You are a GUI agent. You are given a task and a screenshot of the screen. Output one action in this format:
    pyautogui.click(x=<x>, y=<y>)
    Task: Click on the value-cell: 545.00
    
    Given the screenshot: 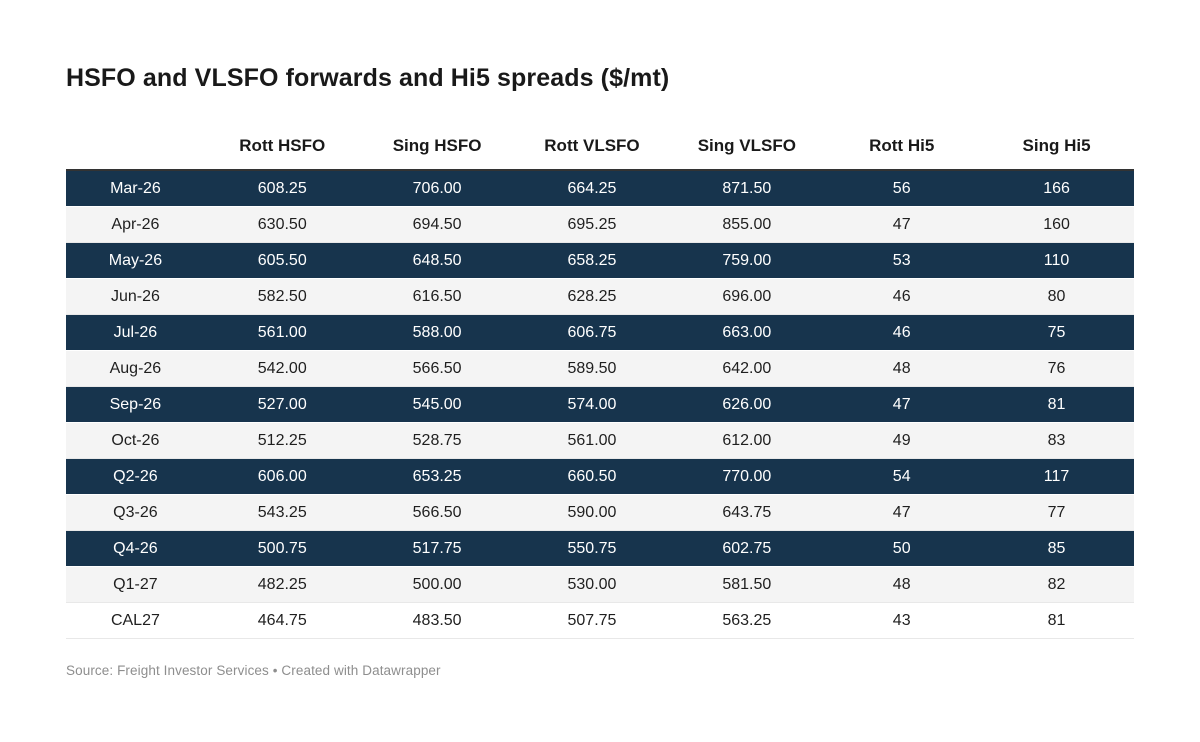 What is the action you would take?
    pyautogui.click(x=437, y=404)
    